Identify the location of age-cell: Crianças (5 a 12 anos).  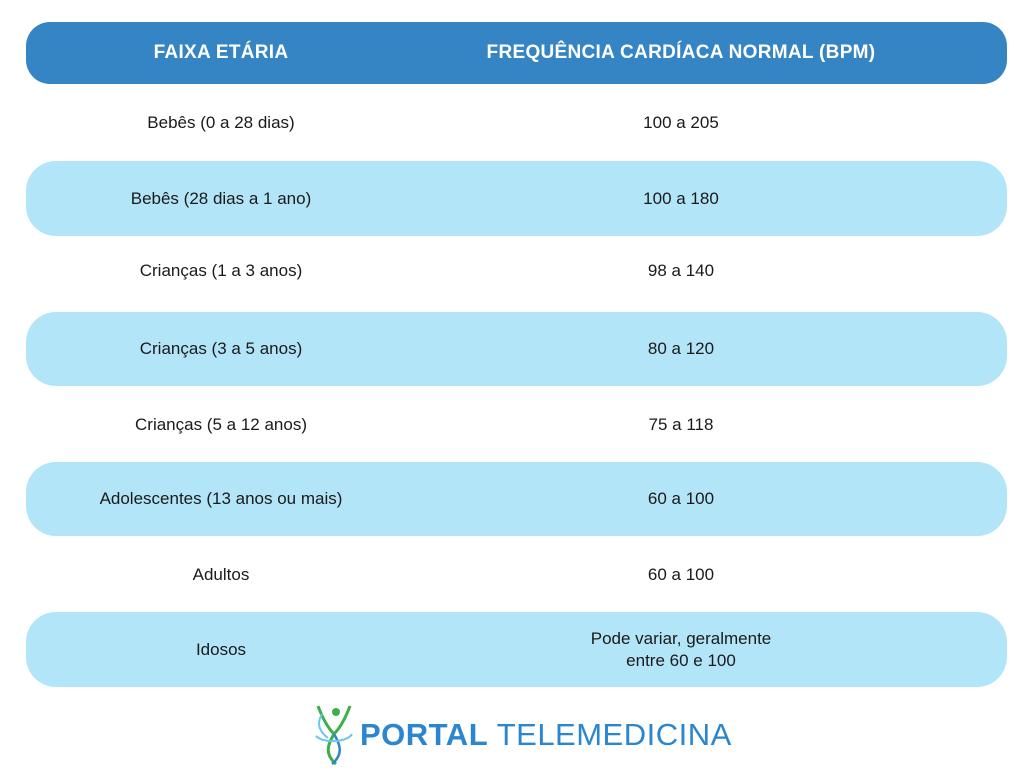
(221, 424).